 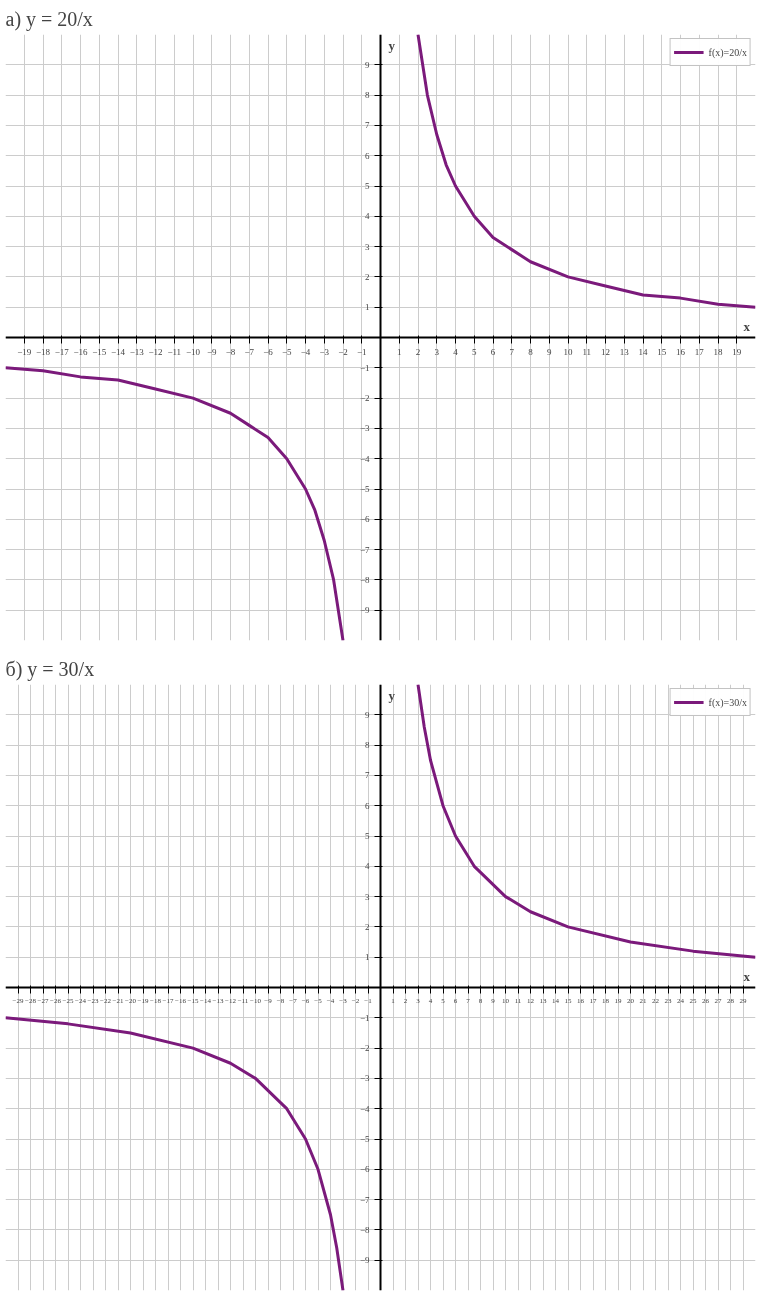 I want to click on x-tick-label: 3, so click(x=437, y=351).